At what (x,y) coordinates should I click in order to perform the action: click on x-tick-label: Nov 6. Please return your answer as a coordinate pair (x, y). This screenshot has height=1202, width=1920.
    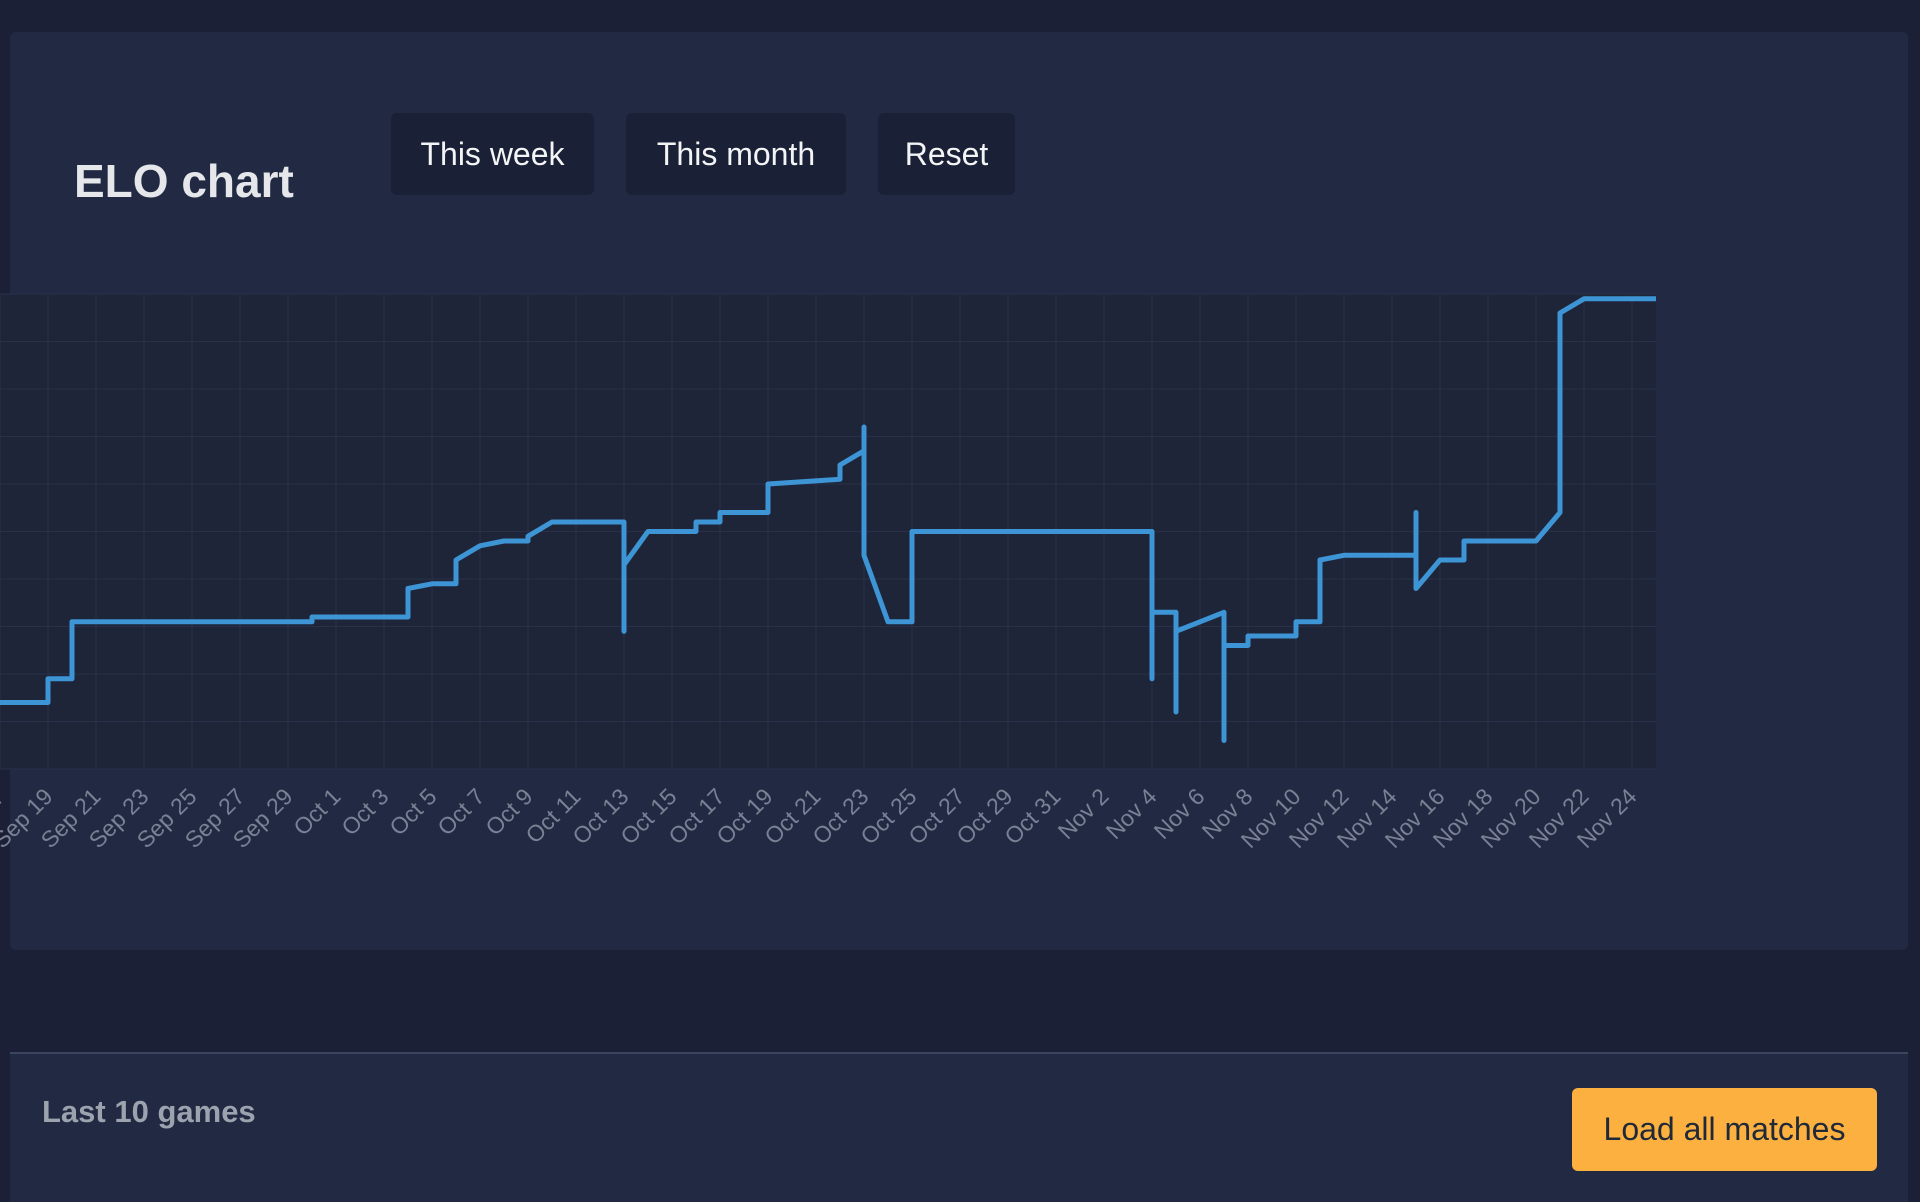
    Looking at the image, I should click on (1179, 813).